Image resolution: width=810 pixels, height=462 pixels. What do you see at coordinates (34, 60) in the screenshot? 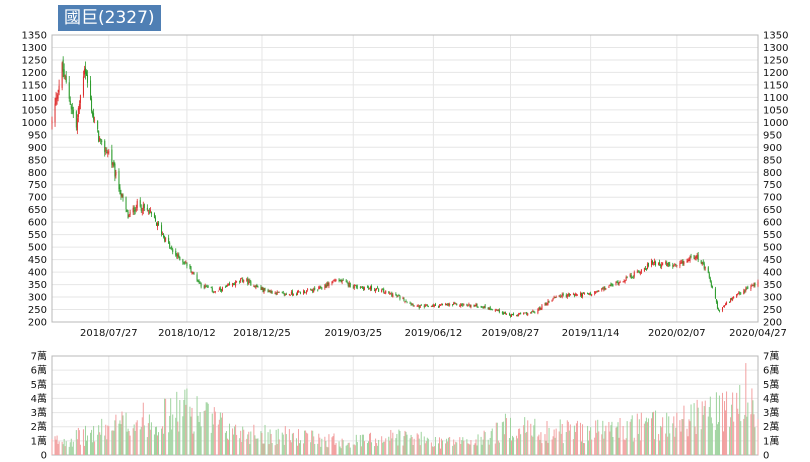
I see `price-y-tick-left: 1250` at bounding box center [34, 60].